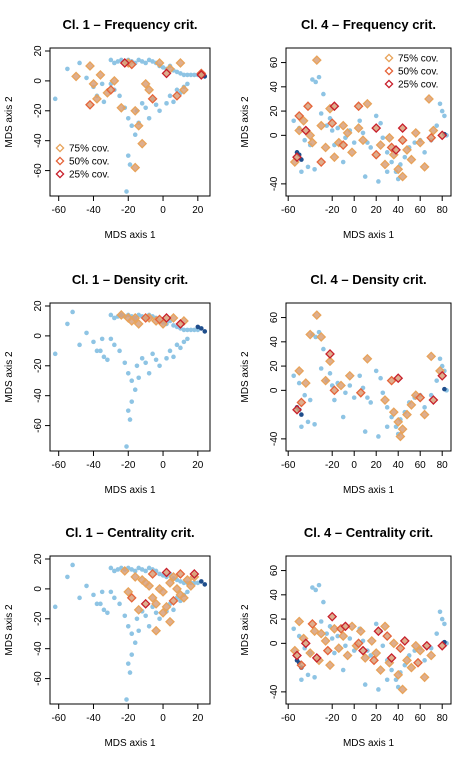  I want to click on legend-marker, so click(60, 161).